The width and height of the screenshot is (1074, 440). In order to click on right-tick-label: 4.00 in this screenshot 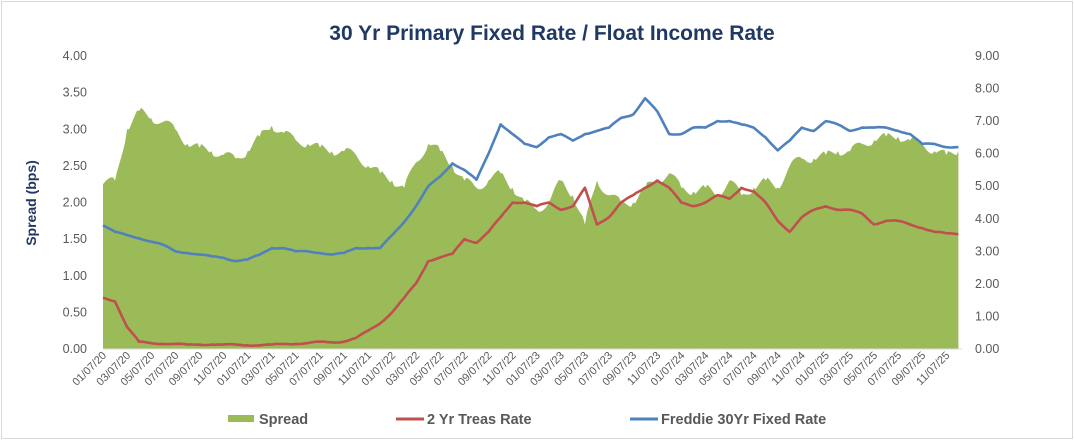, I will do `click(987, 219)`.